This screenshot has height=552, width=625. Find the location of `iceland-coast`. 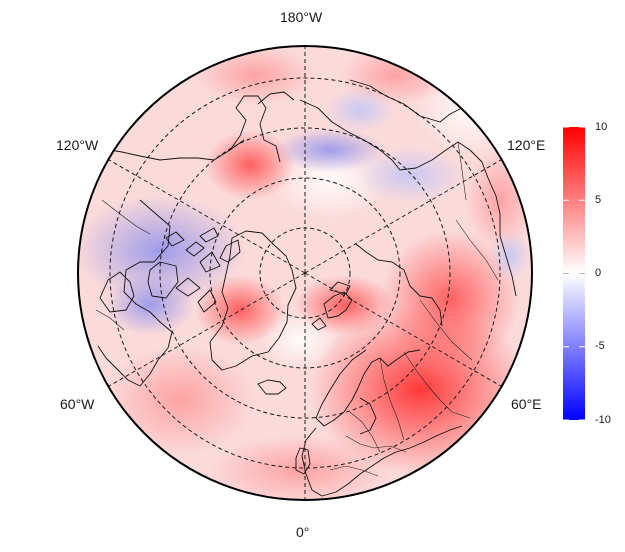

iceland-coast is located at coordinates (272, 387).